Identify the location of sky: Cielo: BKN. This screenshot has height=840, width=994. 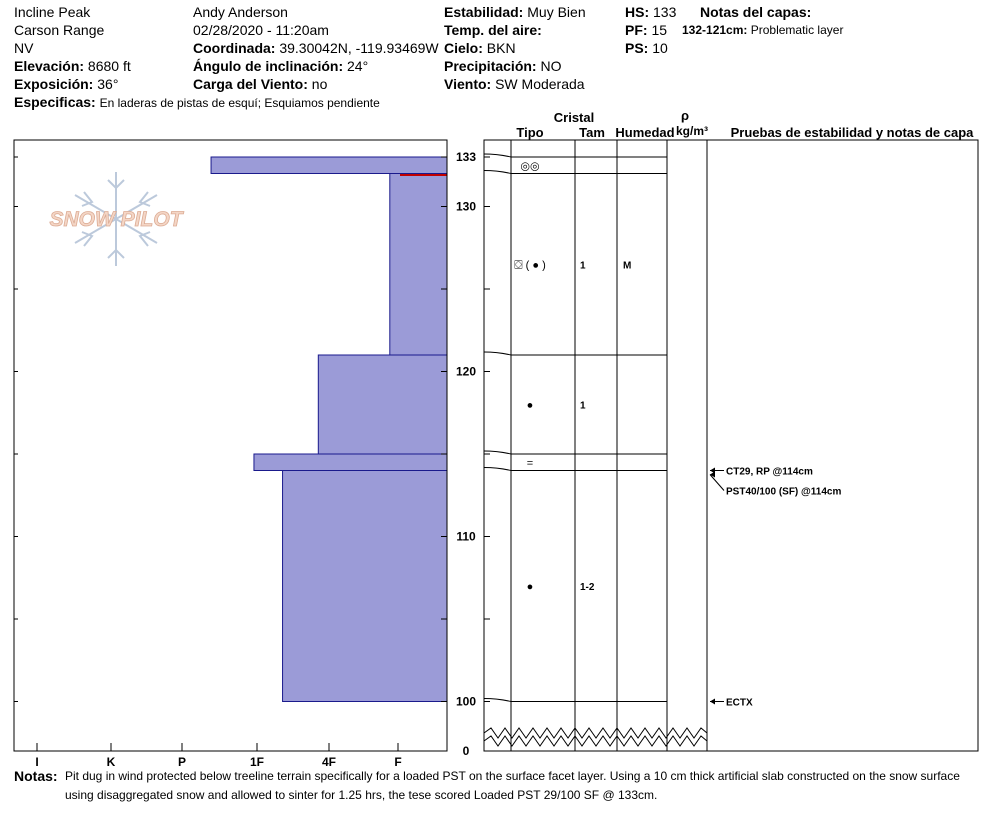
(480, 48).